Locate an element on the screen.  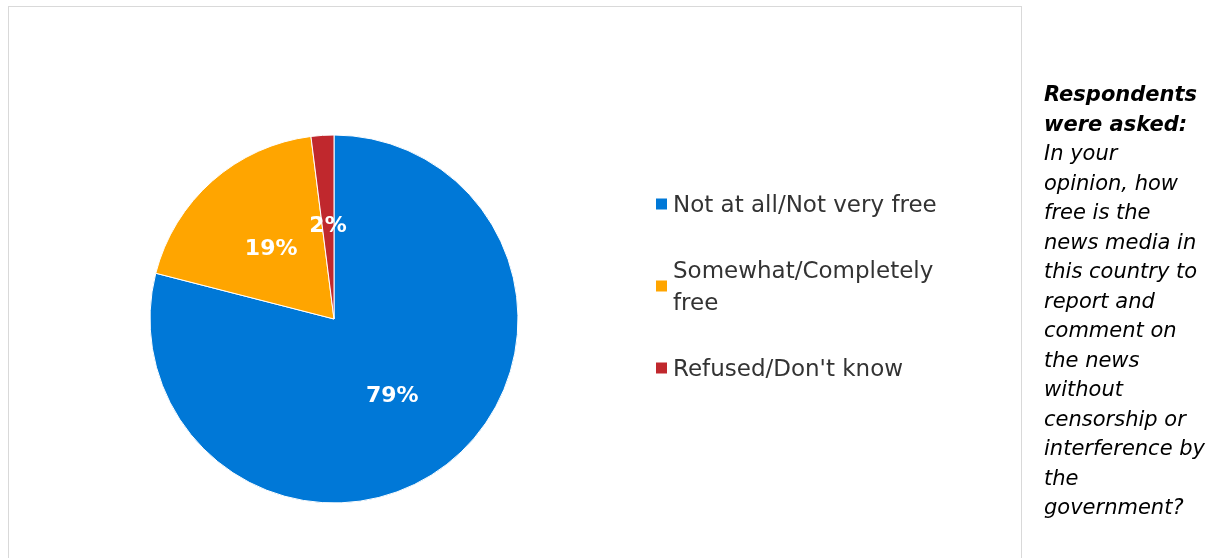
legend-label: Refused/Don't know is located at coordinates (788, 368).